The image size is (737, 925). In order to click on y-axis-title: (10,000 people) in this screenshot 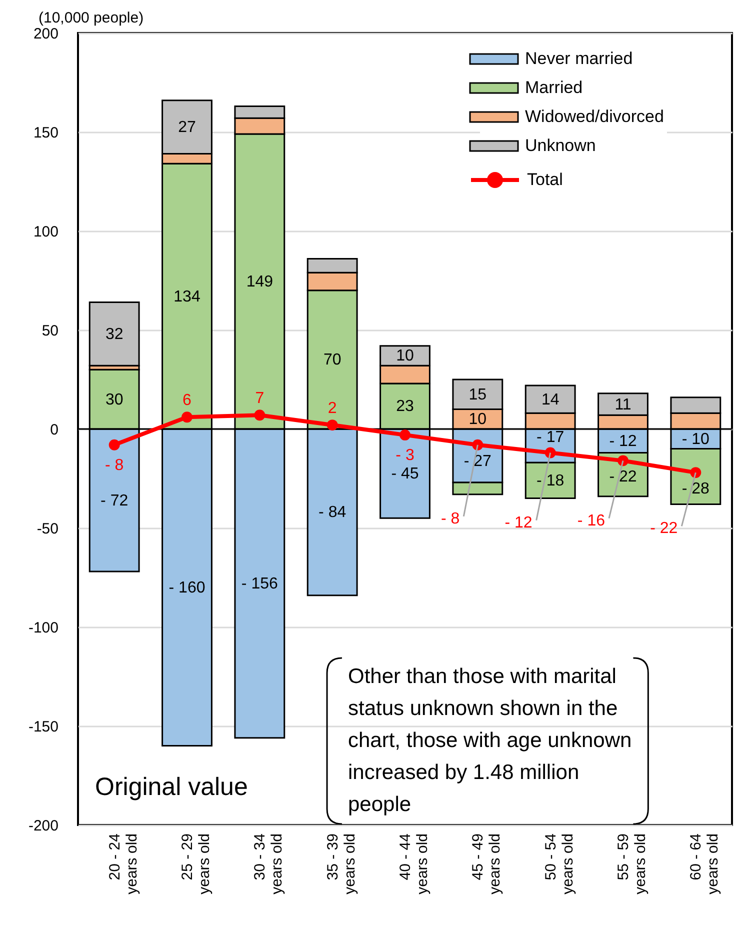, I will do `click(91, 18)`.